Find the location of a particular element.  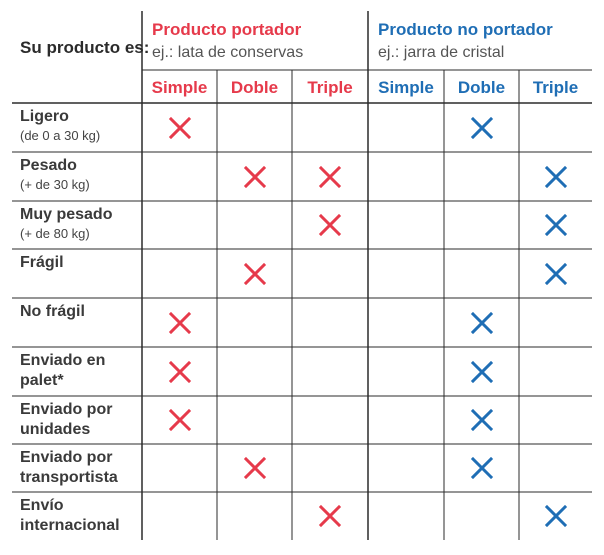

row-label: No frágil is located at coordinates (79, 312).